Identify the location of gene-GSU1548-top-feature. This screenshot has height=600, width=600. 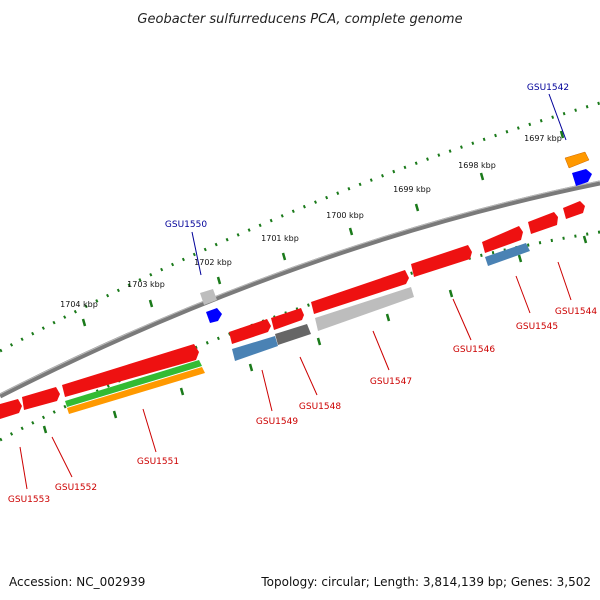
(287, 319).